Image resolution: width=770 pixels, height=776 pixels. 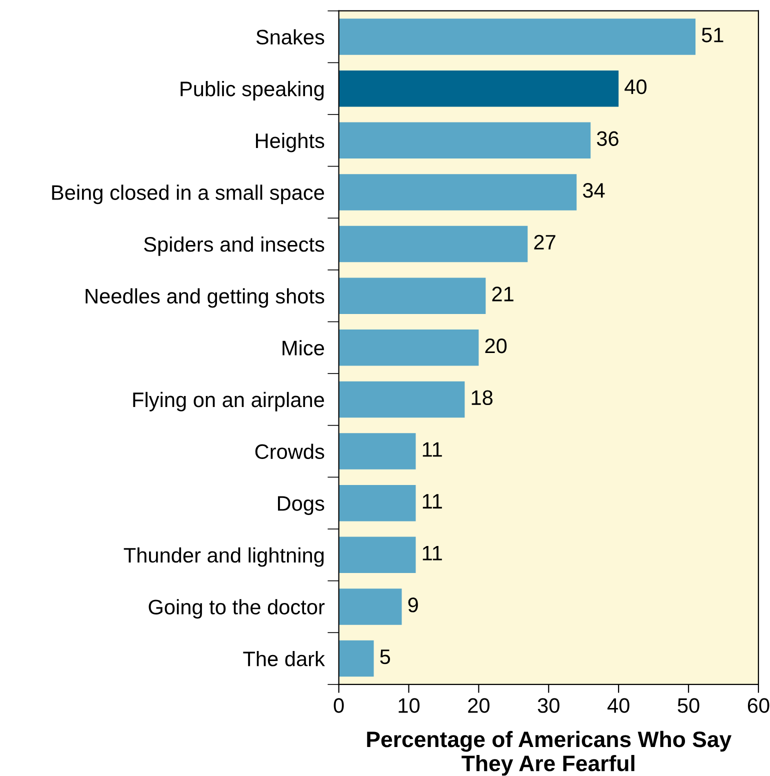 What do you see at coordinates (479, 705) in the screenshot?
I see `x-tick-label: 20` at bounding box center [479, 705].